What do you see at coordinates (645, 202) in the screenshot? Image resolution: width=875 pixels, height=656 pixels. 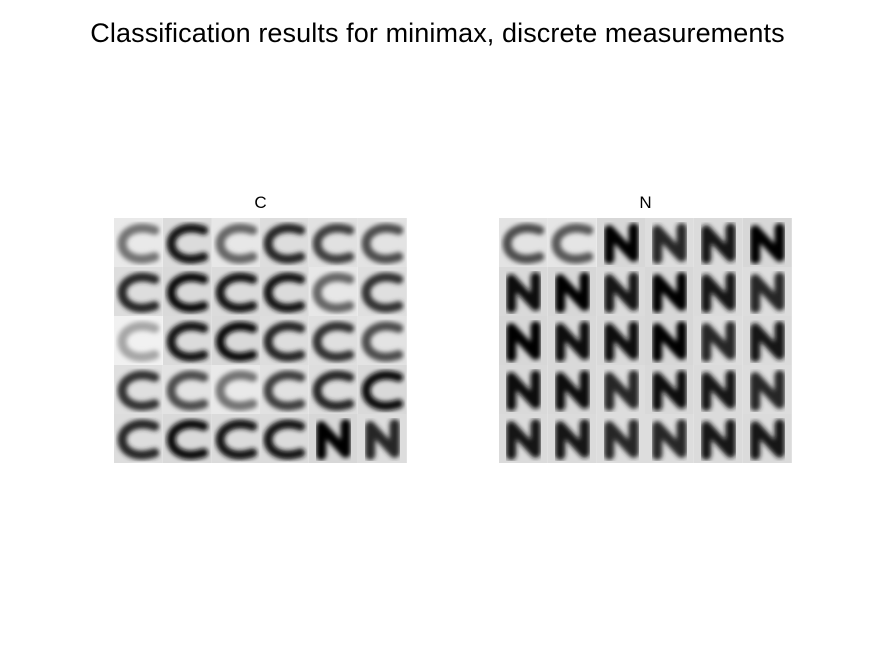 I see `panel-label-n: N` at bounding box center [645, 202].